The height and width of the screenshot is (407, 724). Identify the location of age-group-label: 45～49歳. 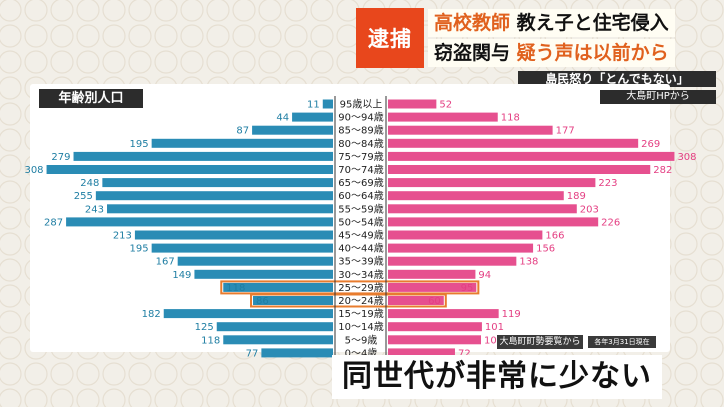
(360, 236).